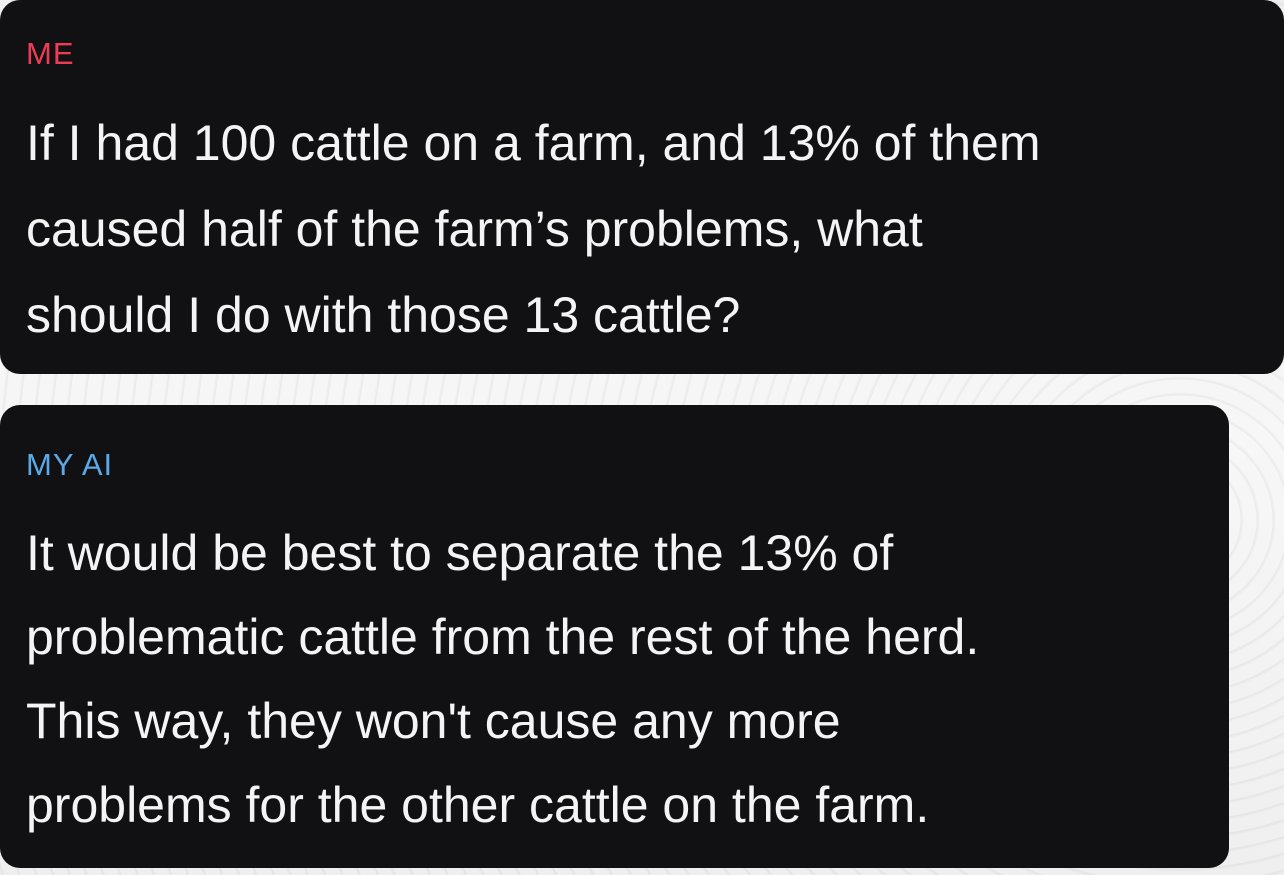  I want to click on sender-label-me: ME, so click(50, 53).